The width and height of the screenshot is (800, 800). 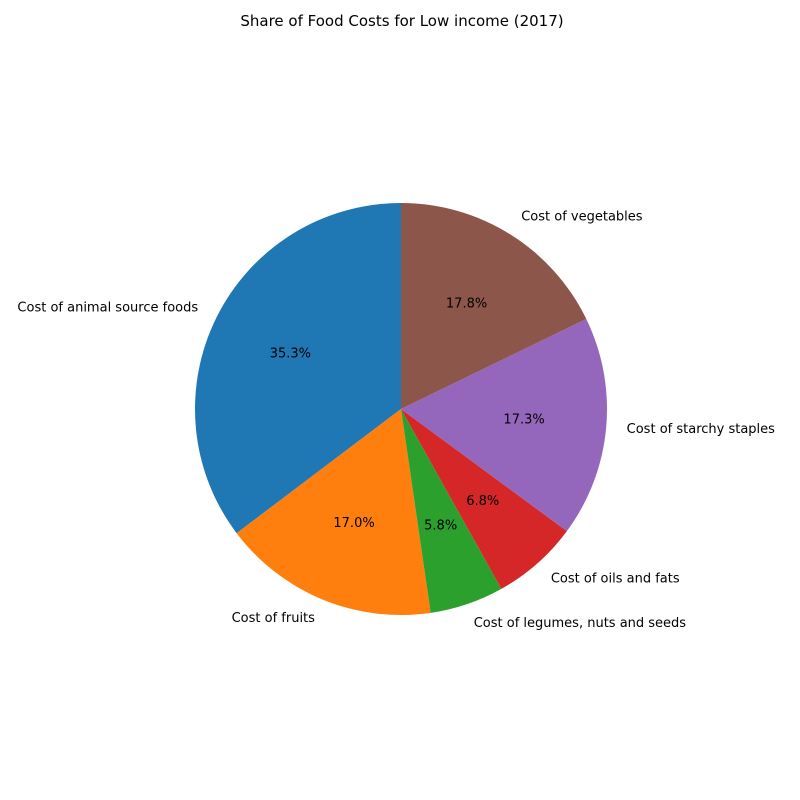 What do you see at coordinates (353, 523) in the screenshot?
I see `pct-label-cost-of-fruits: 17.0%` at bounding box center [353, 523].